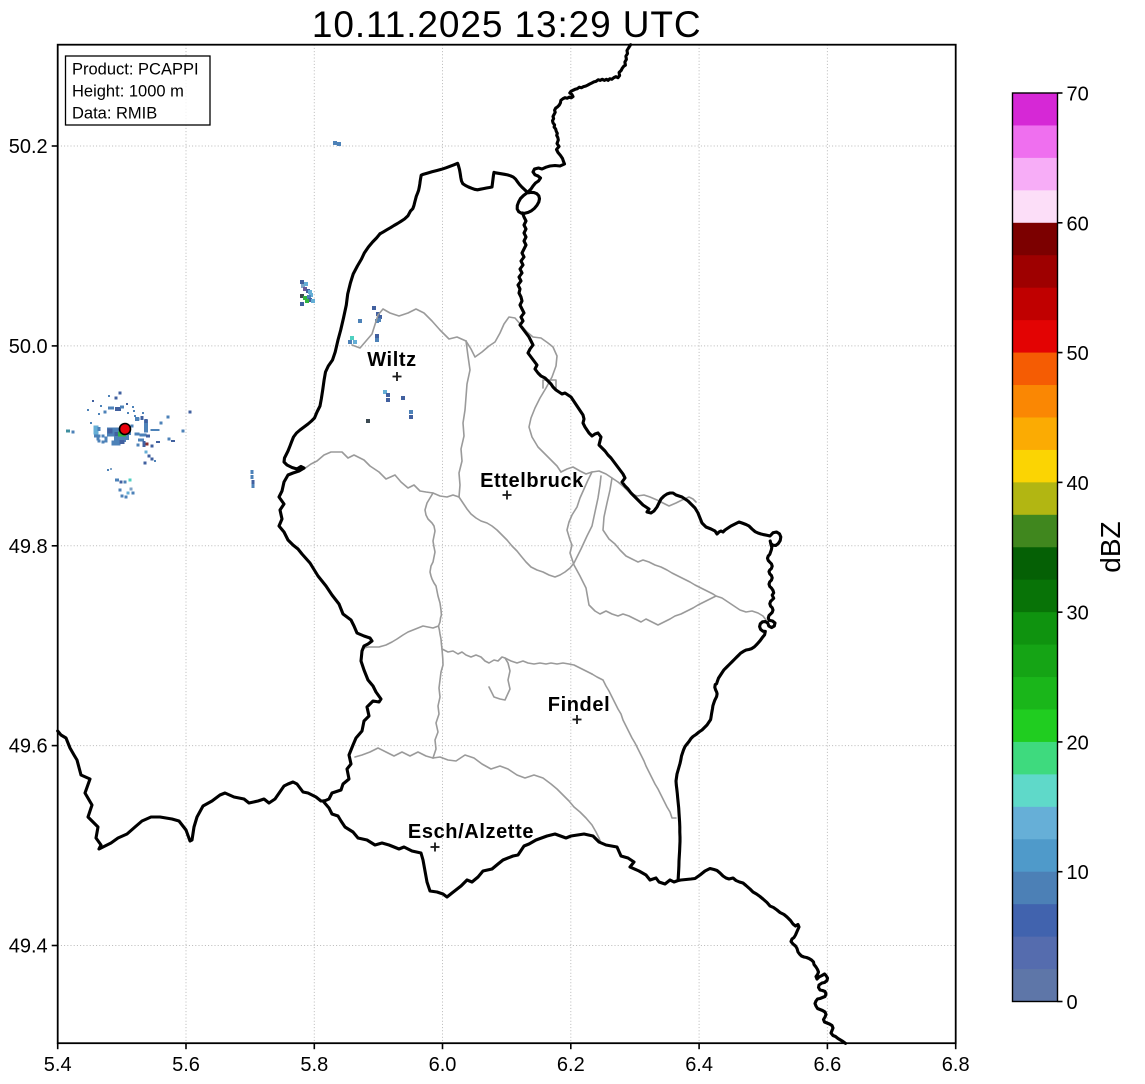 This screenshot has height=1084, width=1145. Describe the element at coordinates (391, 360) in the screenshot. I see `svg-text: Wiltz` at that location.